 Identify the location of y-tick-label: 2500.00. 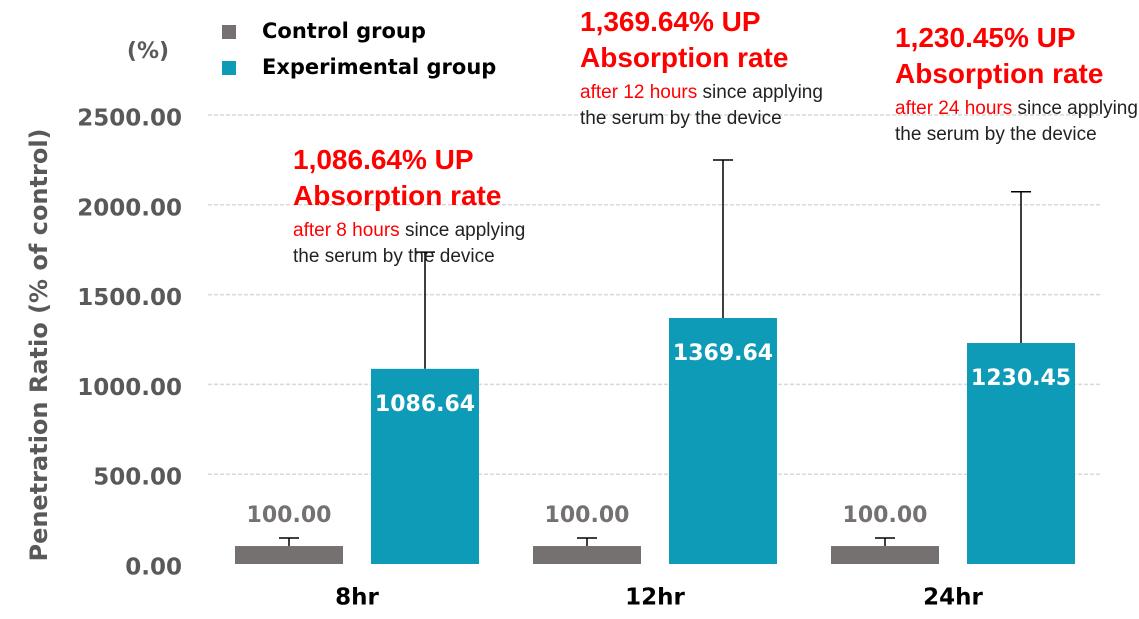
(129, 119).